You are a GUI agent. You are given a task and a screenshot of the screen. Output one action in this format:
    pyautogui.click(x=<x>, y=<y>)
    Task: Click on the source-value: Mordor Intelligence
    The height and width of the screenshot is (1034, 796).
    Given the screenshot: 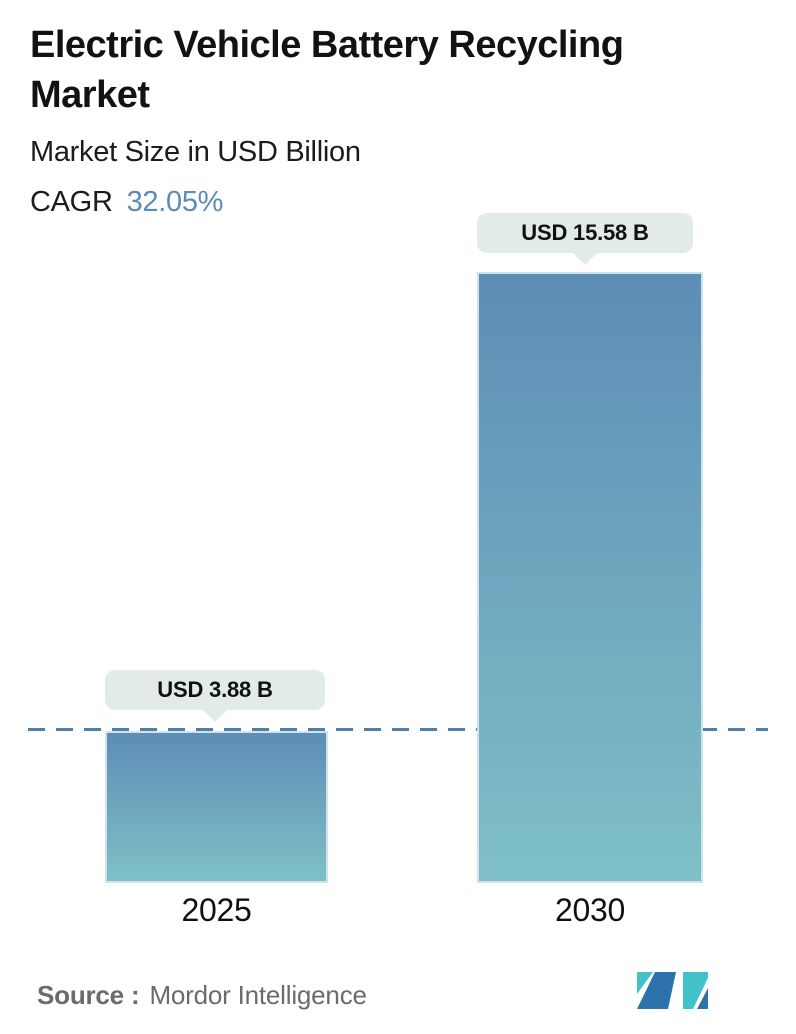 What is the action you would take?
    pyautogui.click(x=258, y=995)
    